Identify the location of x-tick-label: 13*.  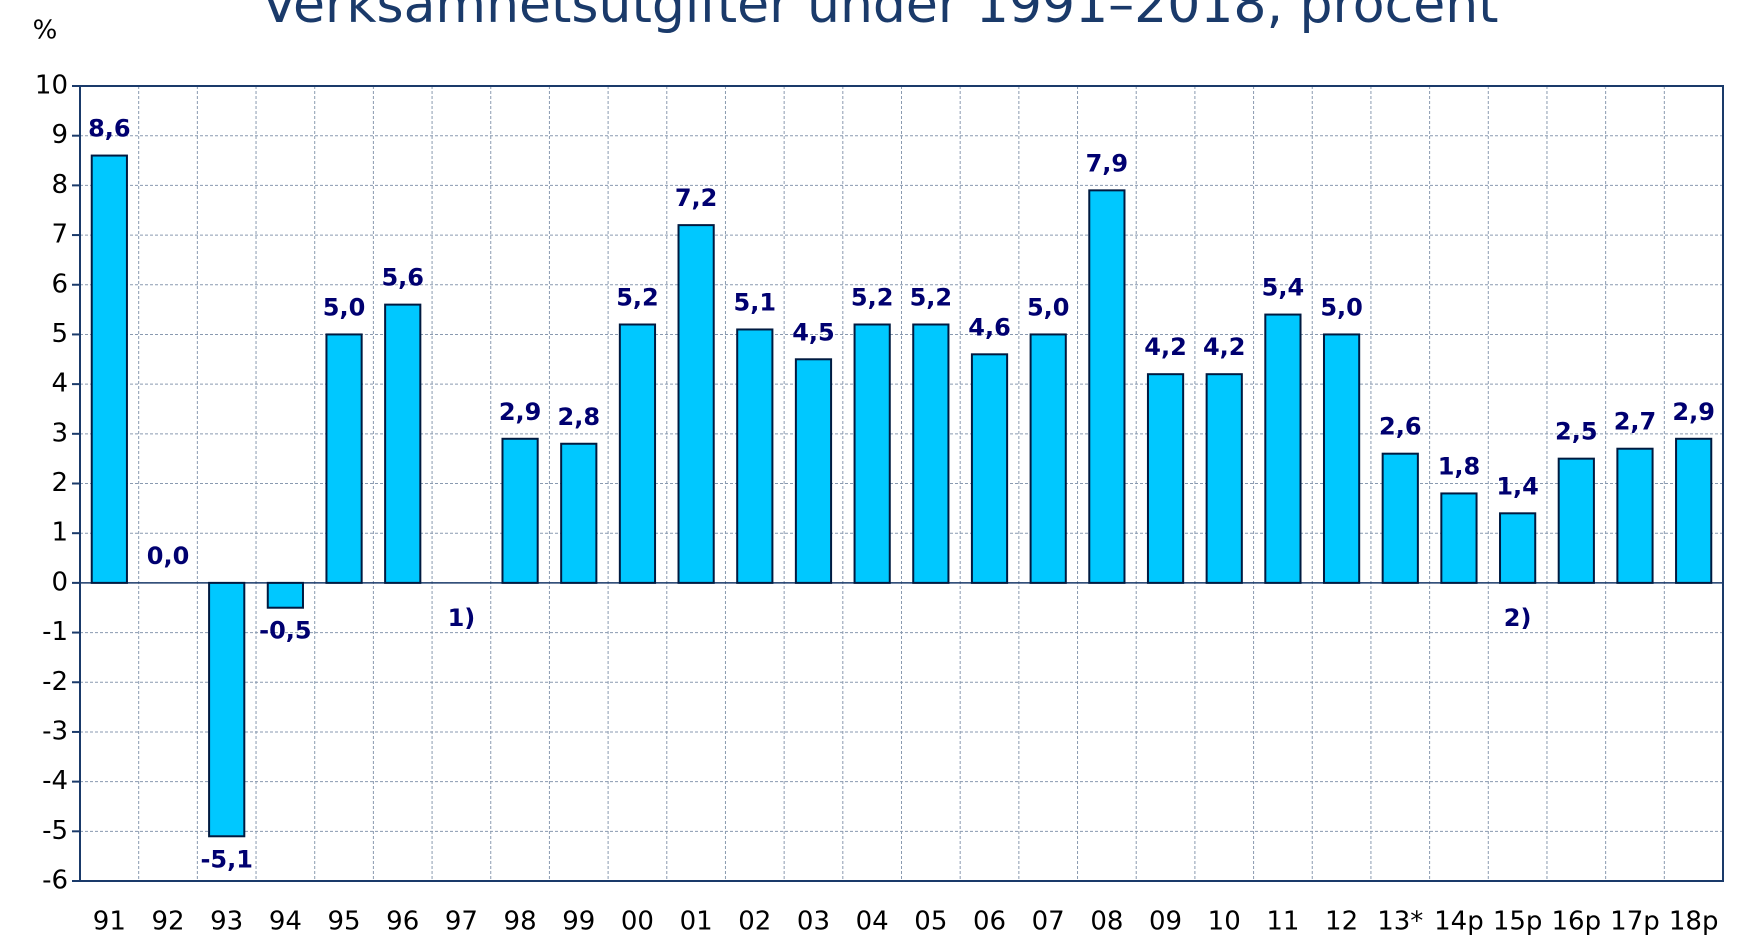
(1400, 922).